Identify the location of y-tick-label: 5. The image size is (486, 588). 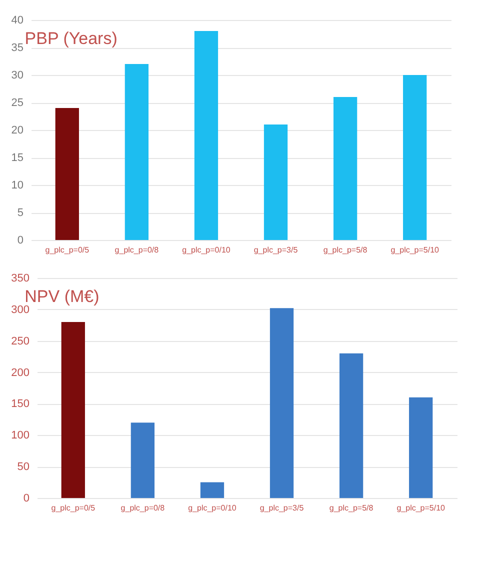
(20, 213).